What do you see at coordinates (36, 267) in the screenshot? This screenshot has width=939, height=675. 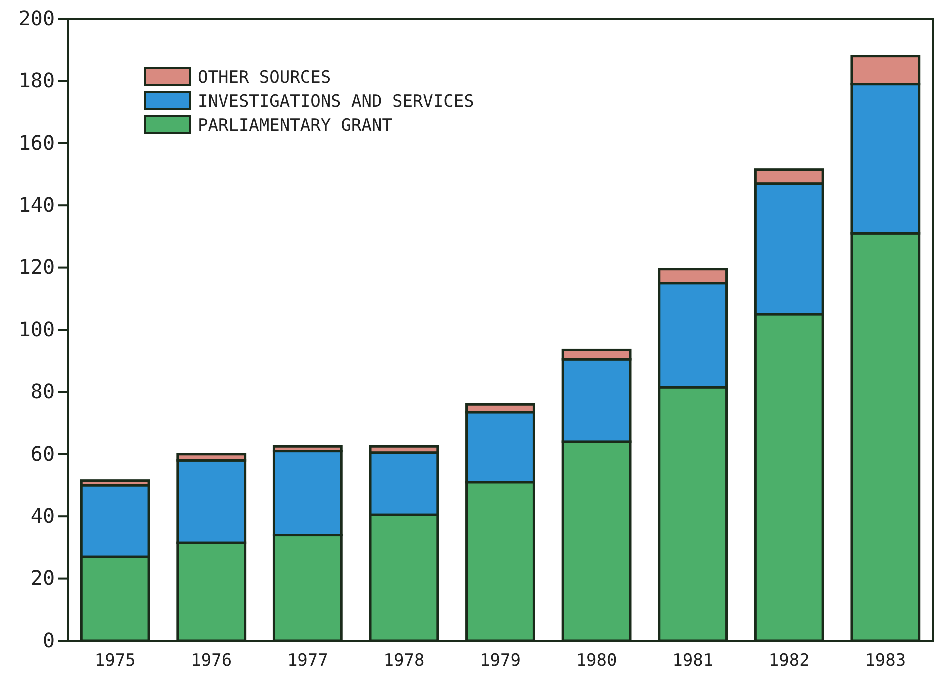 I see `y-tick-label: 120` at bounding box center [36, 267].